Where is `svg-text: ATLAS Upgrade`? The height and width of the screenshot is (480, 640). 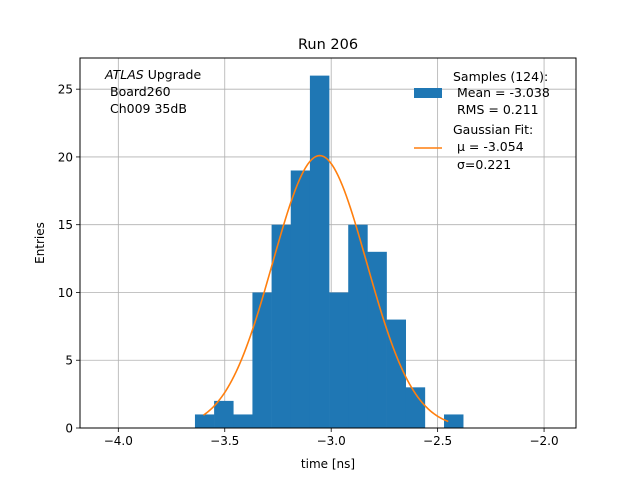
svg-text: ATLAS Upgrade is located at coordinates (152, 74).